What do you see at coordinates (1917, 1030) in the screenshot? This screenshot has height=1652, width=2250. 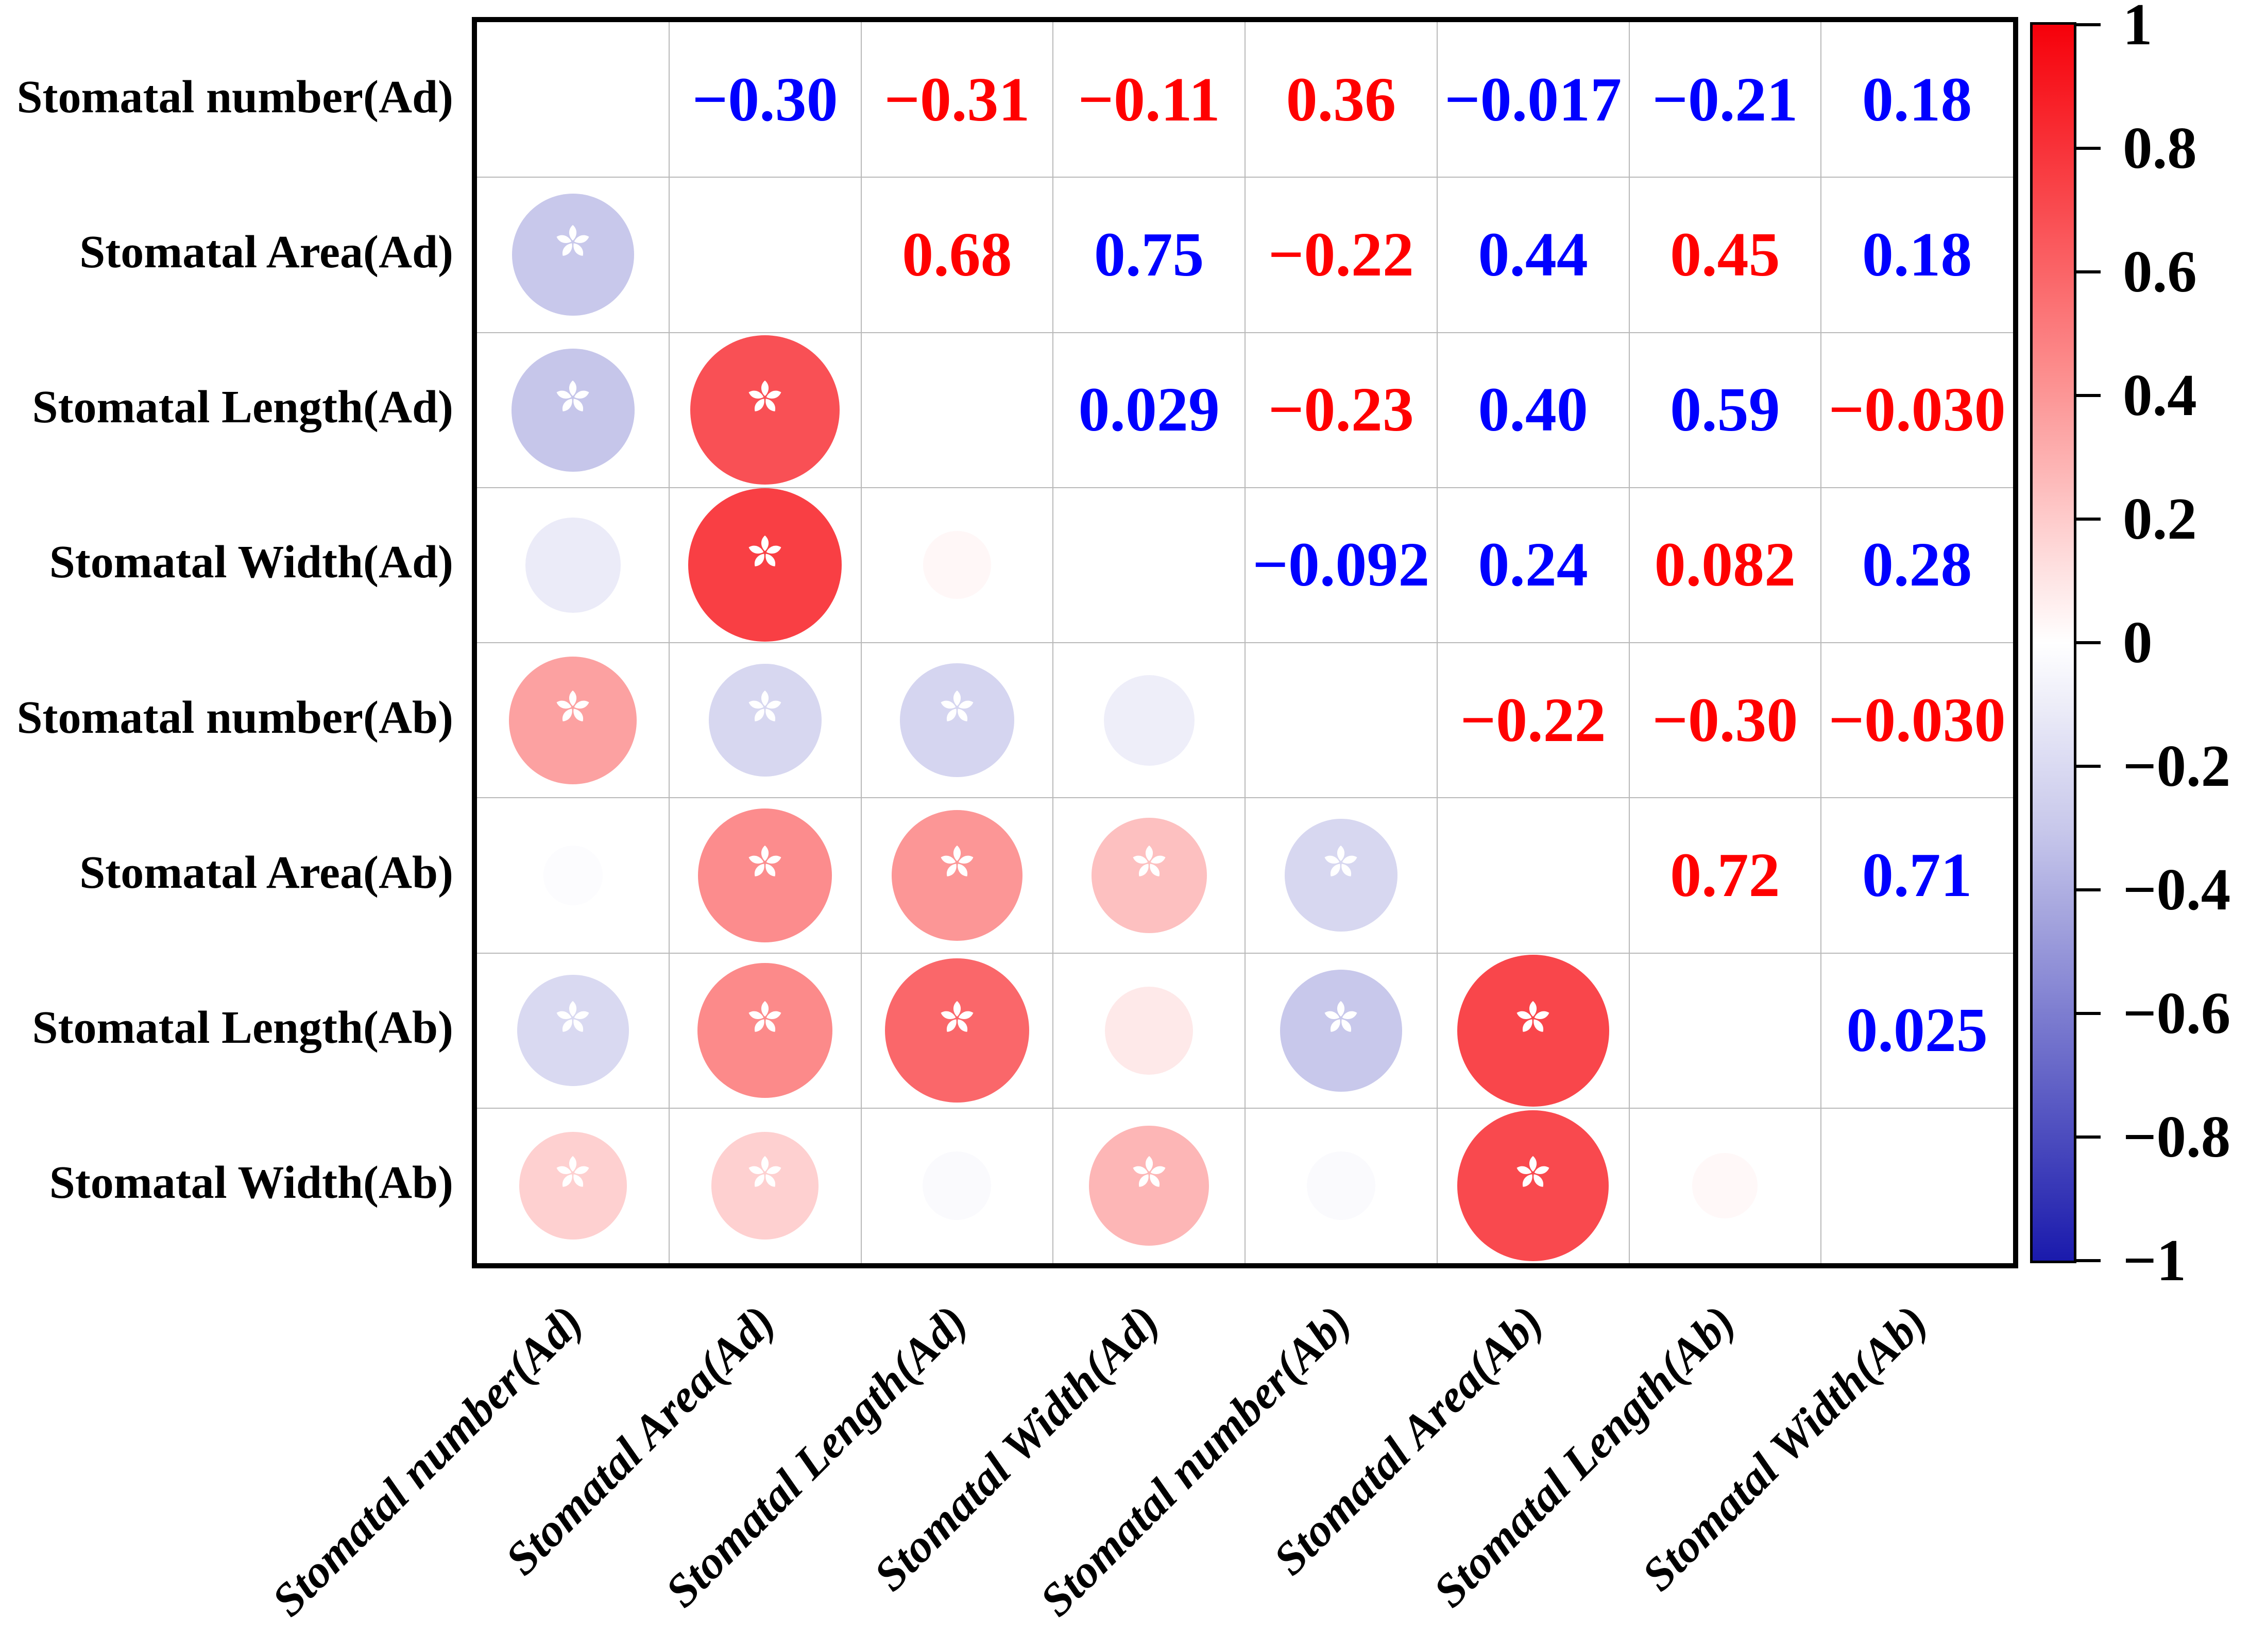 I see `correlation-value: 0.025` at bounding box center [1917, 1030].